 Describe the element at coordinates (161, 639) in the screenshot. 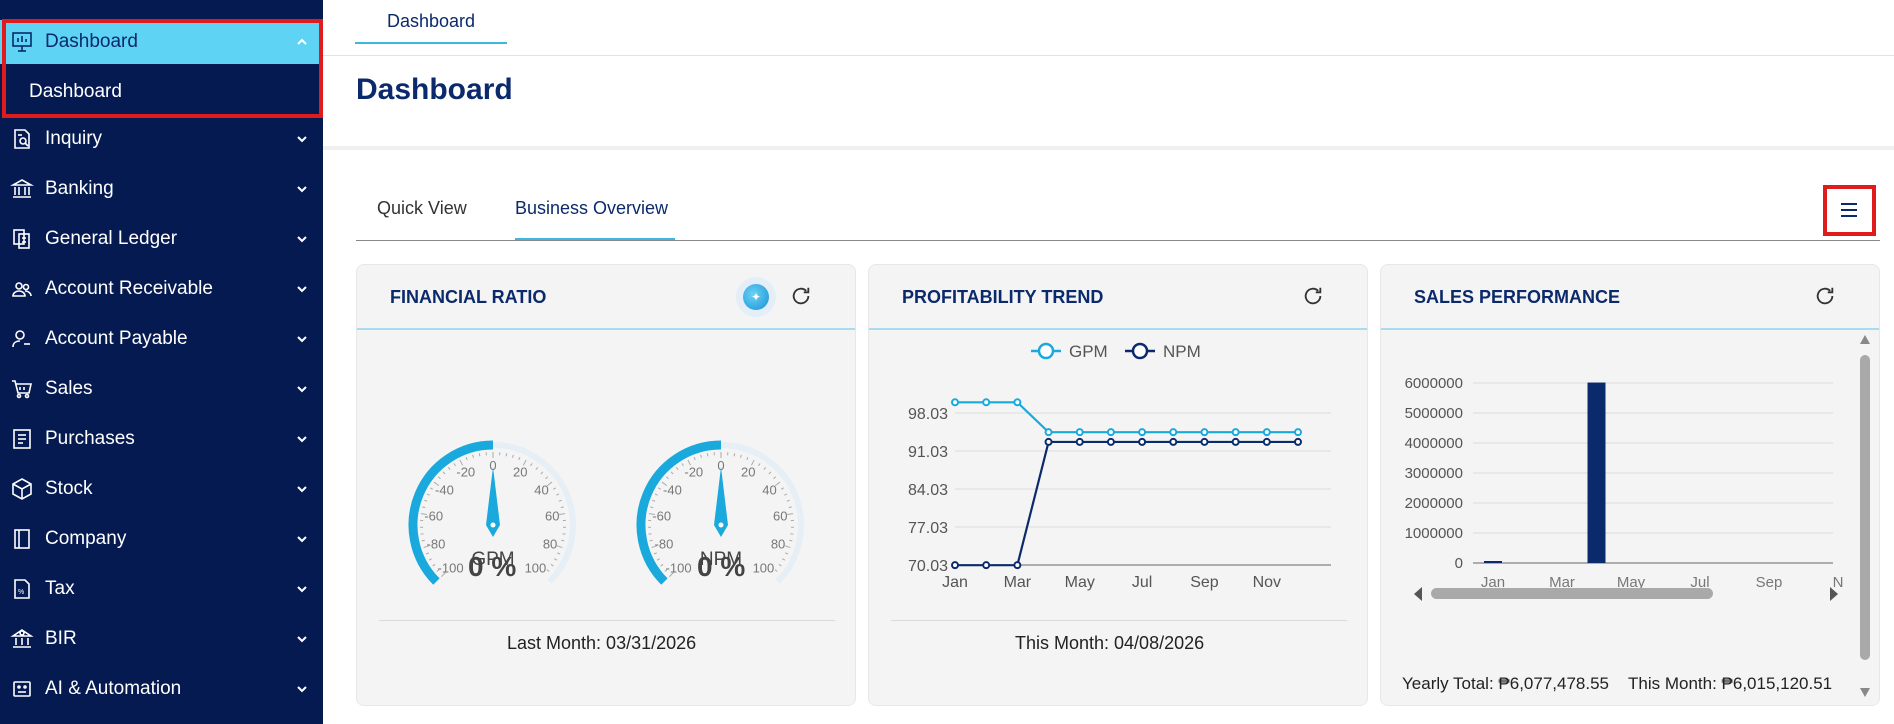

I see `sidebar-item-bir: BIR` at that location.